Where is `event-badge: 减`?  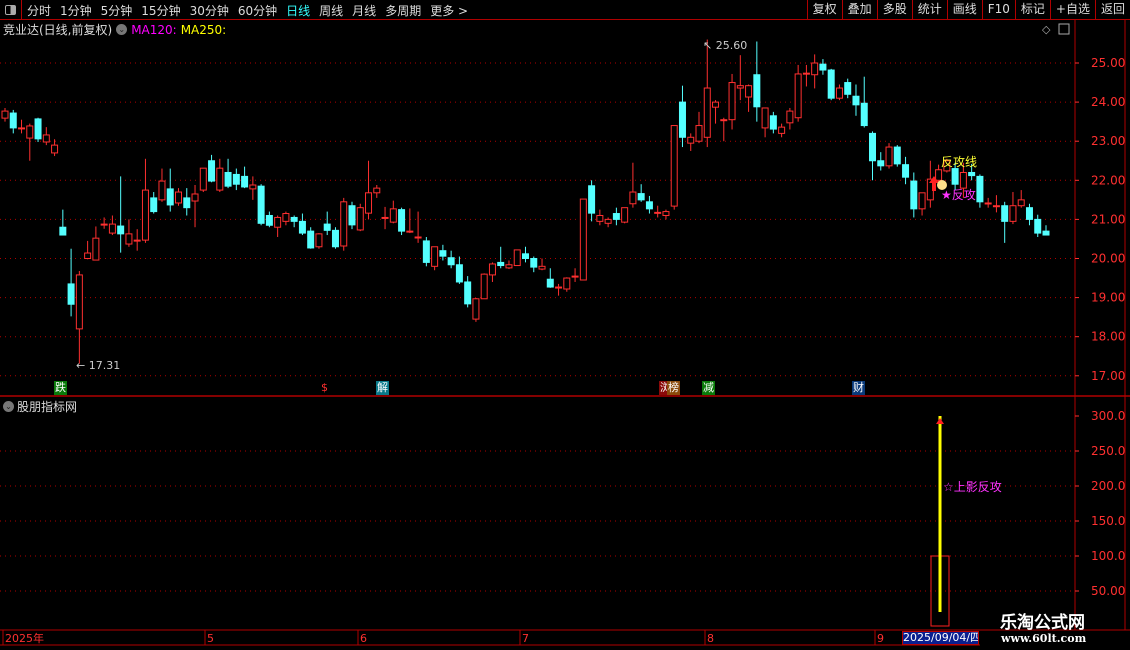
event-badge: 减 is located at coordinates (708, 388).